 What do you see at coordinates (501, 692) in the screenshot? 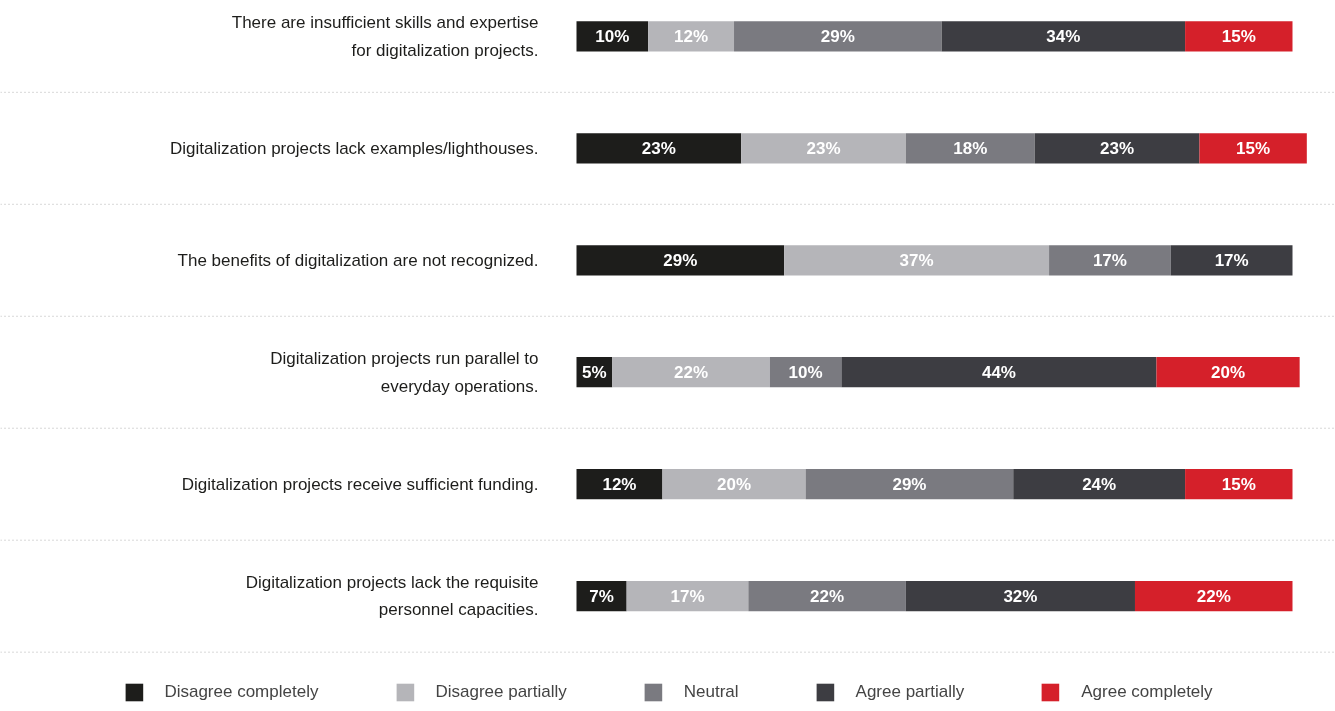
I see `legend-label: Disagree partially` at bounding box center [501, 692].